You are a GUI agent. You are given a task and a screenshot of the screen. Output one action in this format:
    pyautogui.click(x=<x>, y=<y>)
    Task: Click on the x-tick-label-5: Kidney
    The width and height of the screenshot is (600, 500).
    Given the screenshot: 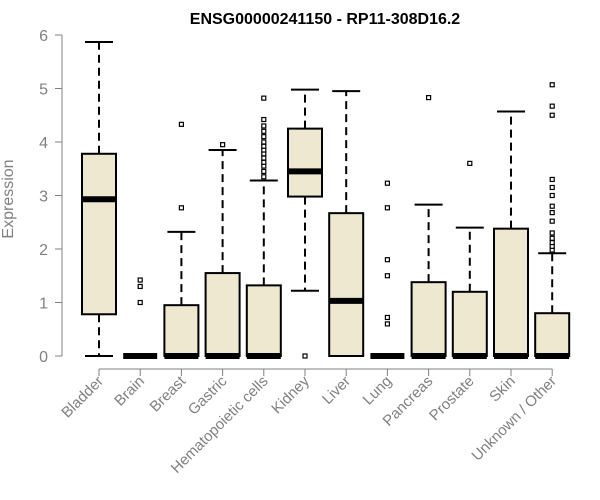 What is the action you would take?
    pyautogui.click(x=290, y=394)
    